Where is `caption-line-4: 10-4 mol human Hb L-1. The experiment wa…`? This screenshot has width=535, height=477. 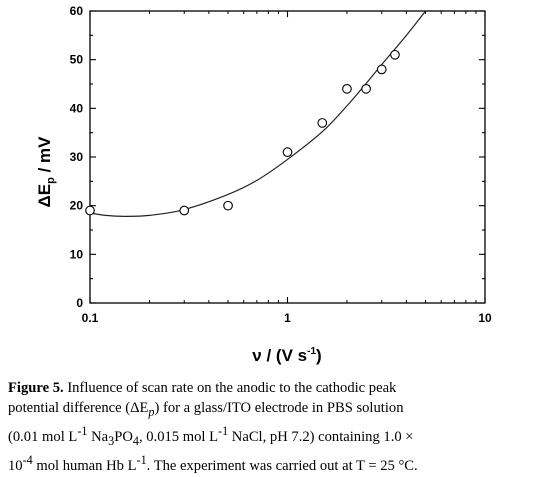
caption-line-4: 10-4 mol human Hb L-1. The experiment wa… is located at coordinates (213, 464).